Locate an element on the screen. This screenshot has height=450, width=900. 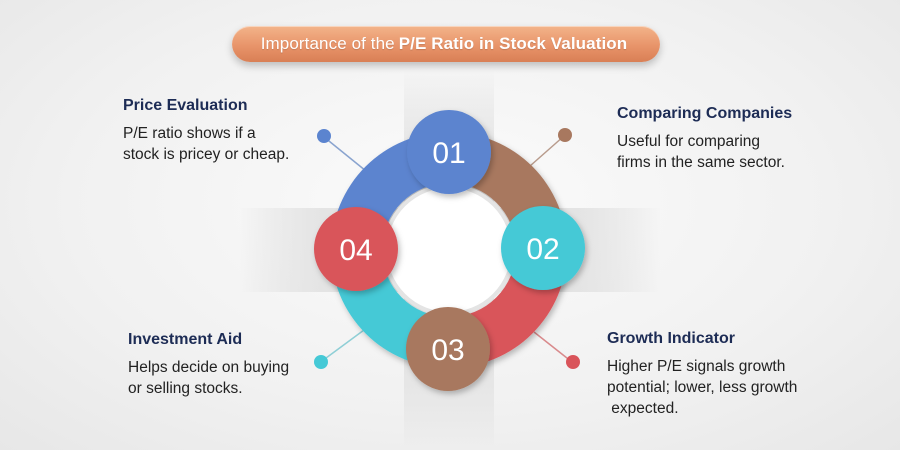
step-number-04: 04 is located at coordinates (355, 250).